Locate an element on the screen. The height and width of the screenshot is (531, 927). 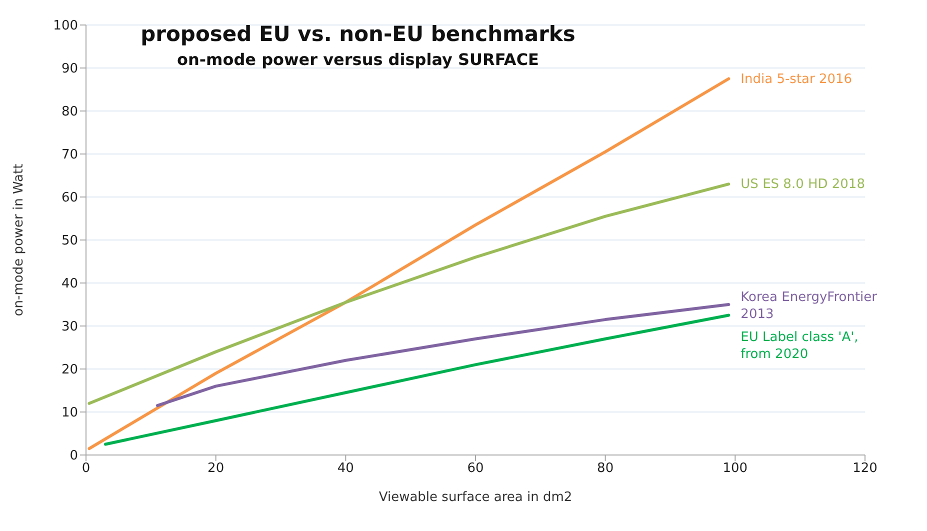
x-tick-label: 0 is located at coordinates (86, 468).